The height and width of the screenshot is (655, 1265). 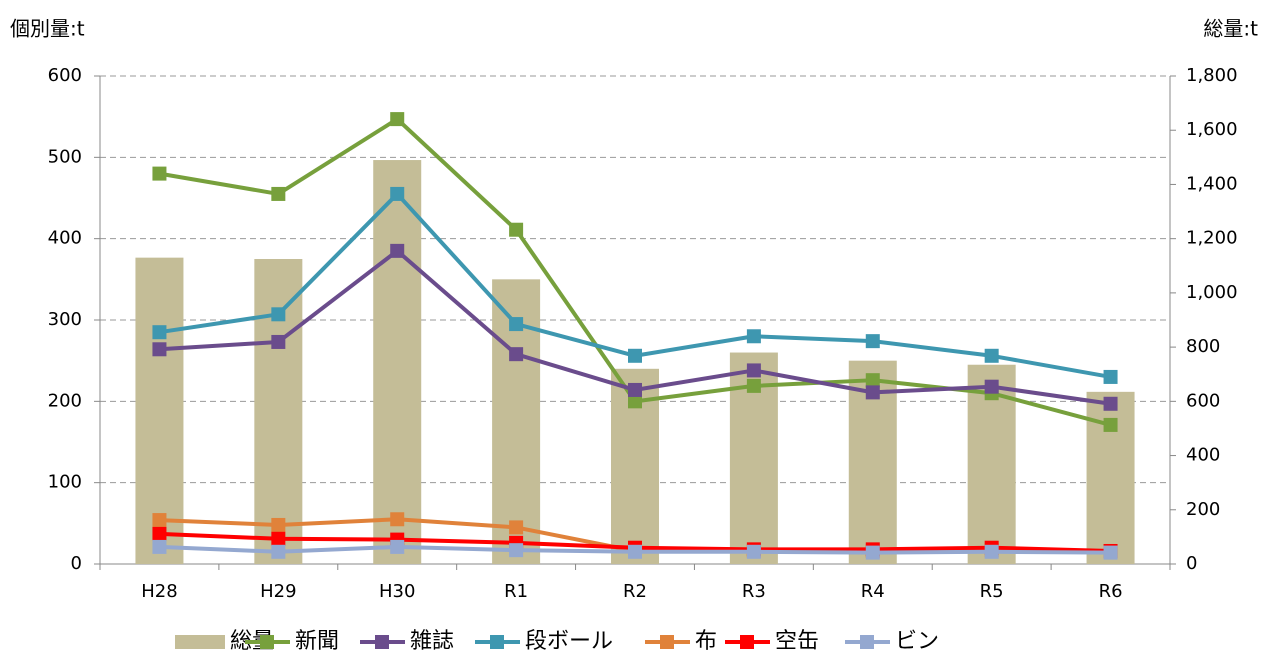 I want to click on y-tick-label: 500, so click(x=65, y=156).